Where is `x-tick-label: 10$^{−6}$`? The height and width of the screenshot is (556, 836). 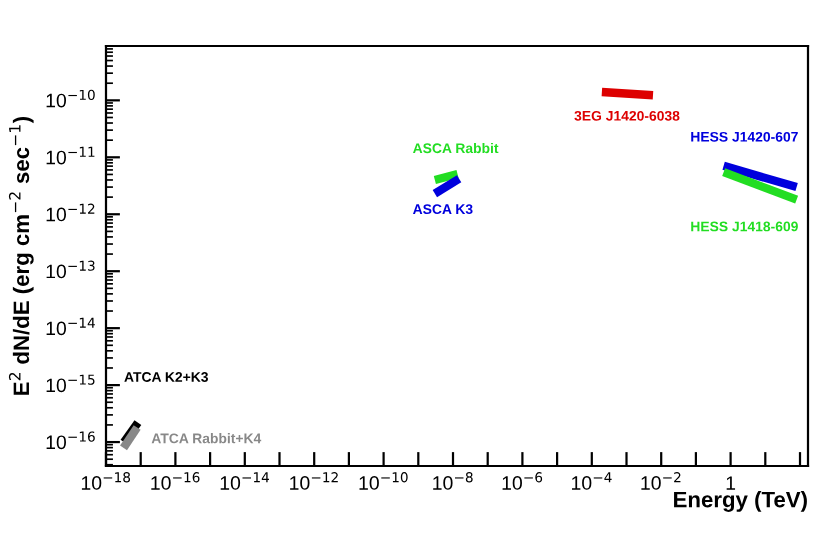
x-tick-label: 10$^{−6}$ is located at coordinates (522, 481).